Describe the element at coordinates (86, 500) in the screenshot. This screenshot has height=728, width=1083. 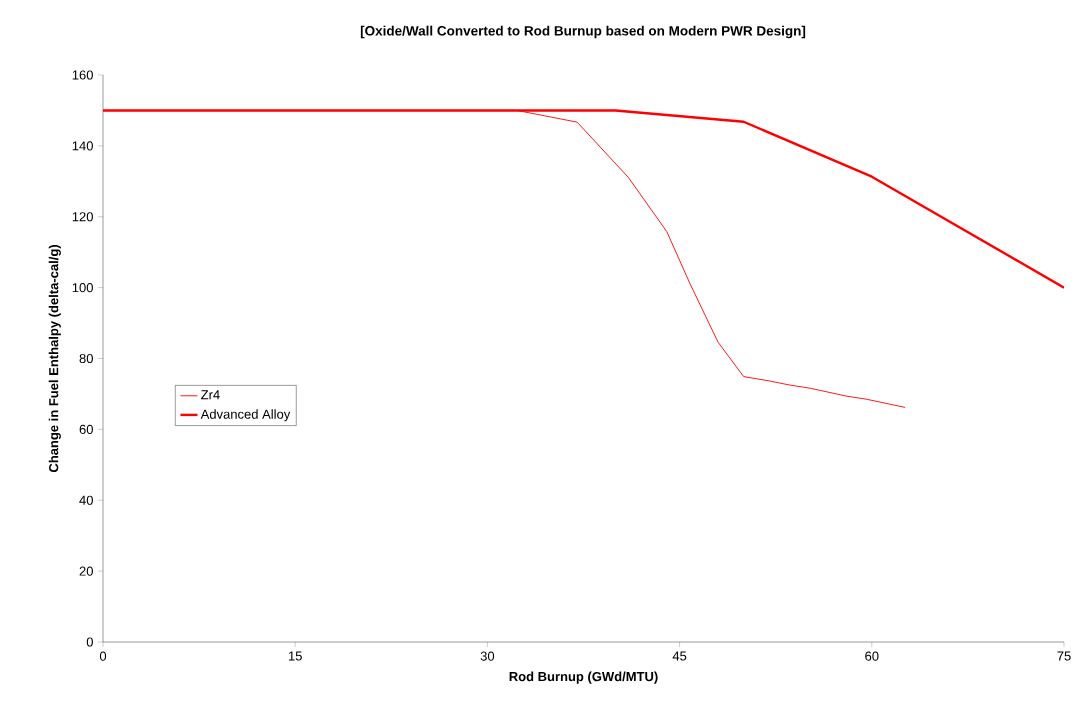
I see `y-tick-label: 40` at that location.